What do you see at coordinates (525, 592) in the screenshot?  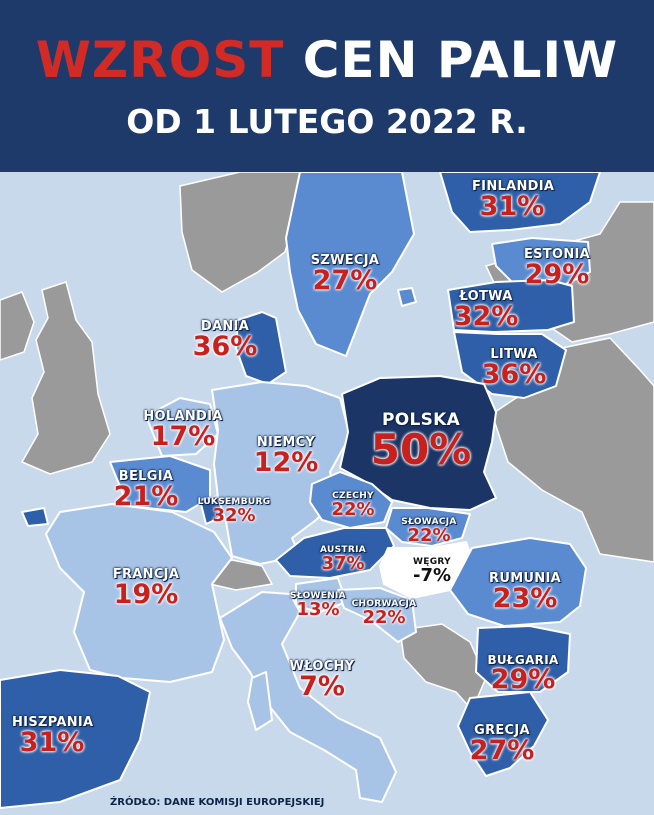 I see `label-rumunia: RUMUNIA 23%` at bounding box center [525, 592].